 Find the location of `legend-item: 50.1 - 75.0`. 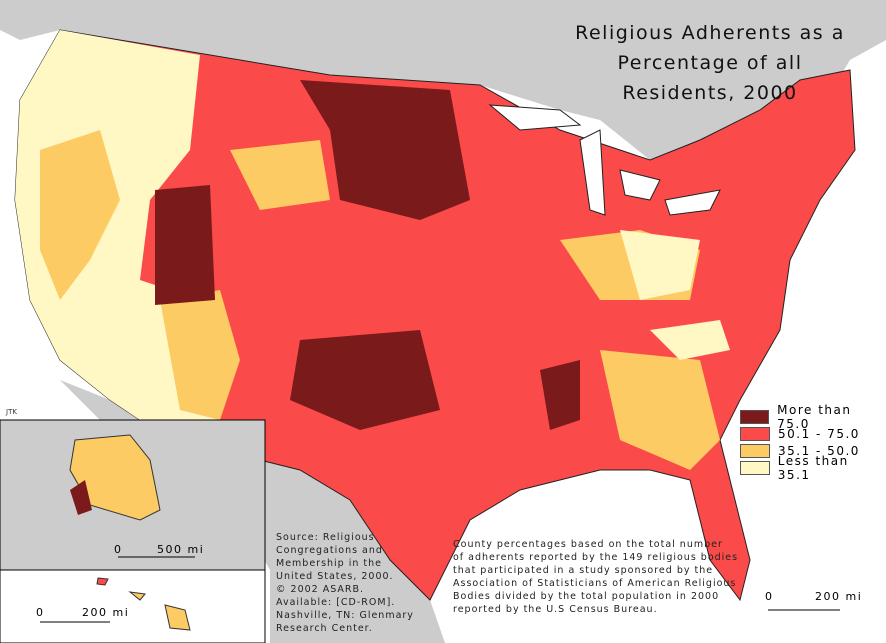

legend-item: 50.1 - 75.0 is located at coordinates (813, 434).